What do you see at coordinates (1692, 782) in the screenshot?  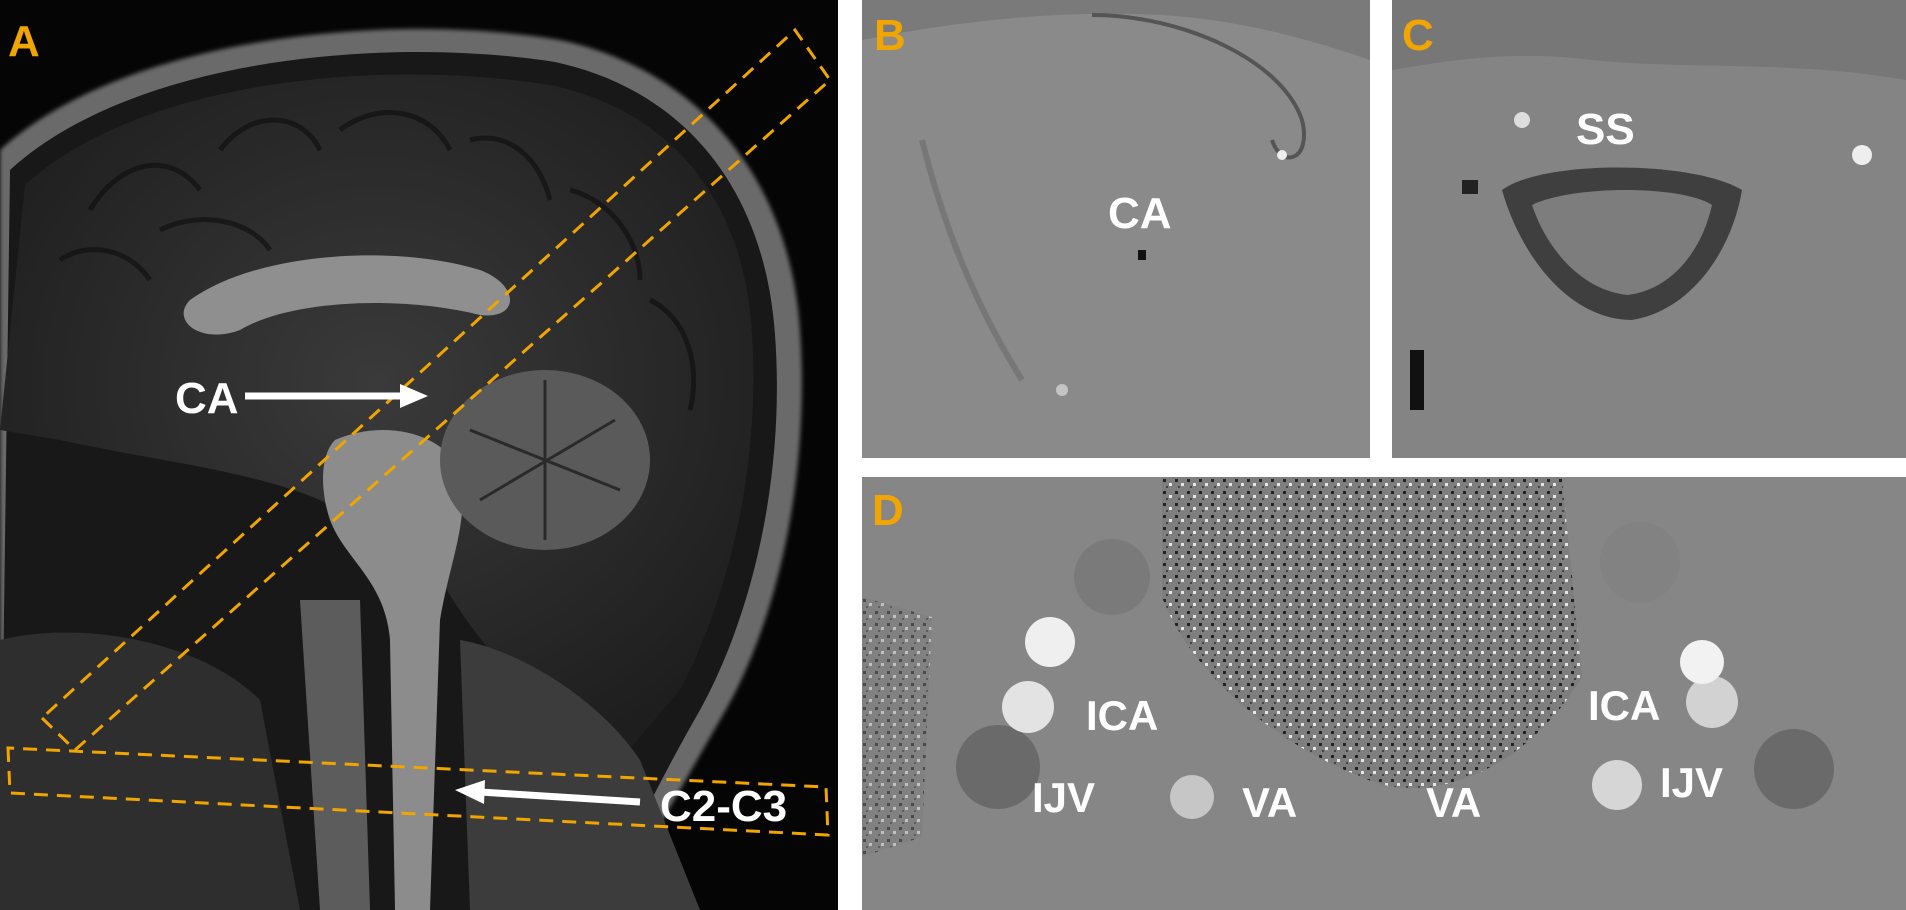 I see `label-ijv-right: IJV` at bounding box center [1692, 782].